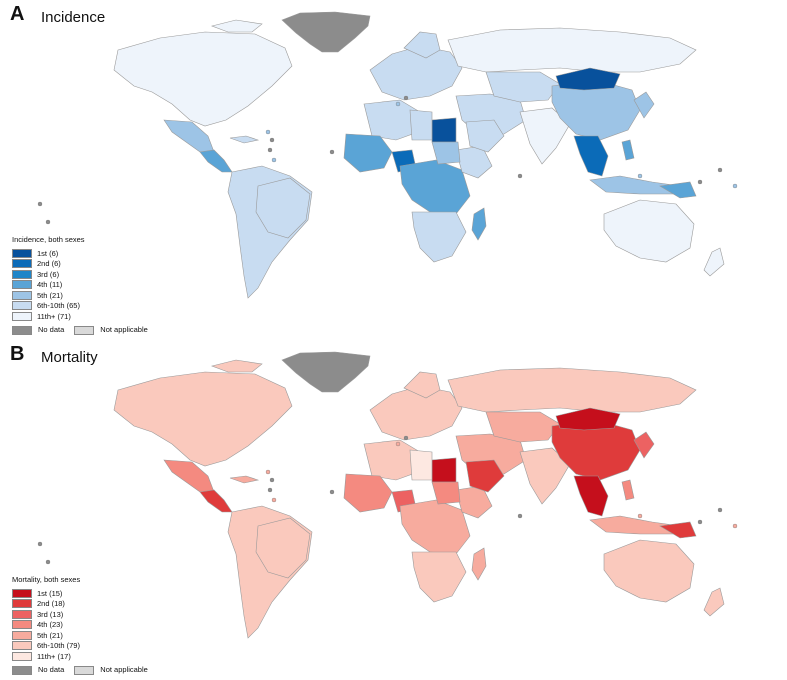 This screenshot has width=787, height=680. What do you see at coordinates (85, 253) in the screenshot?
I see `legend-class: 1st (6)` at bounding box center [85, 253].